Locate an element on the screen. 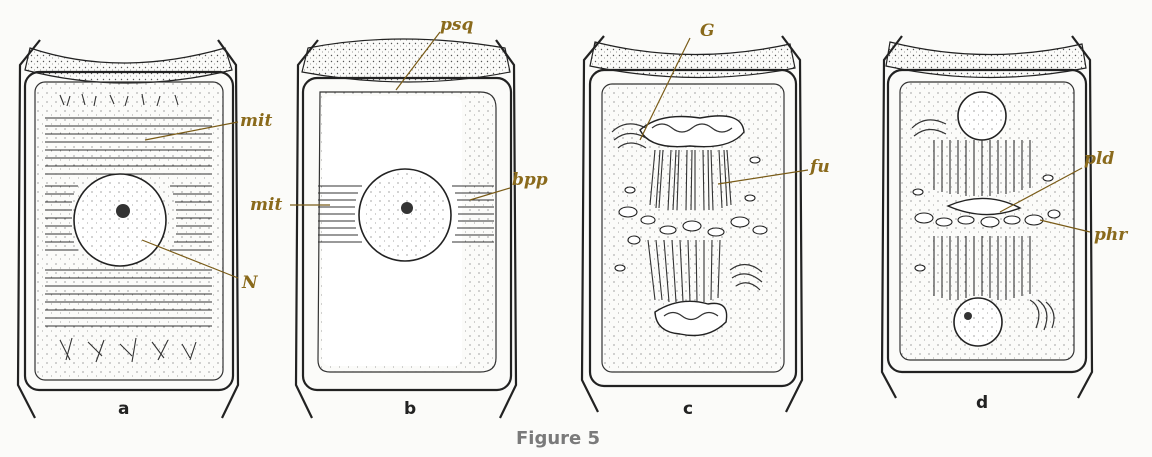 Image resolution: width=1152 pixels, height=457 pixels. golgi-c is located at coordinates (629, 136).